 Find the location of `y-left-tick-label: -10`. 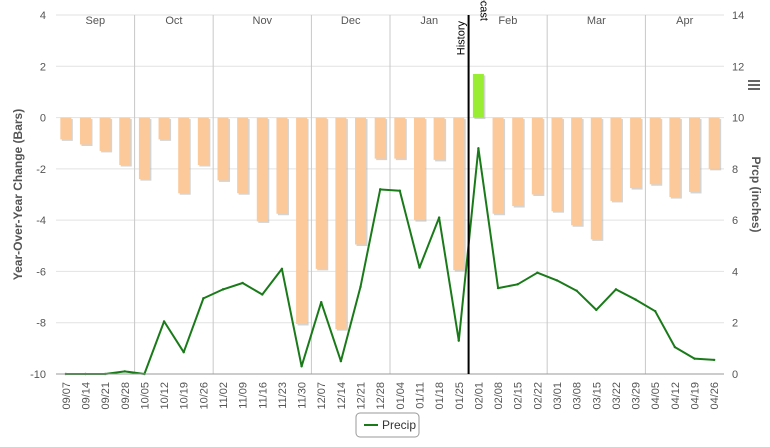

y-left-tick-label: -10 is located at coordinates (38, 375).